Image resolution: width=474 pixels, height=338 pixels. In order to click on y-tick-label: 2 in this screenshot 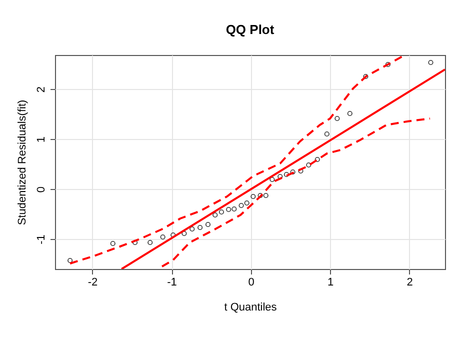, I will do `click(42, 89)`.